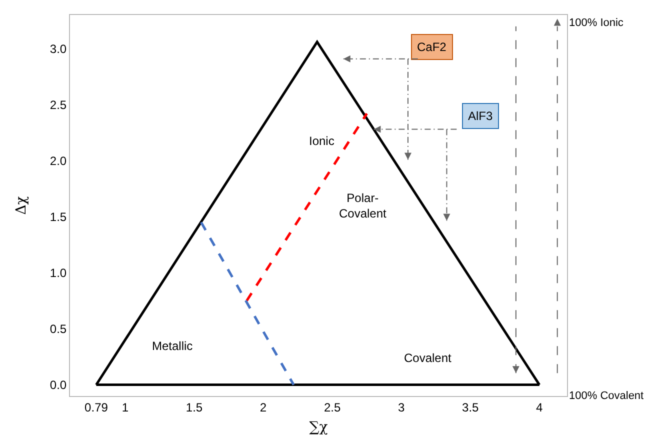 The image size is (657, 441). I want to click on y-tick-label: 1.5, so click(58, 217).